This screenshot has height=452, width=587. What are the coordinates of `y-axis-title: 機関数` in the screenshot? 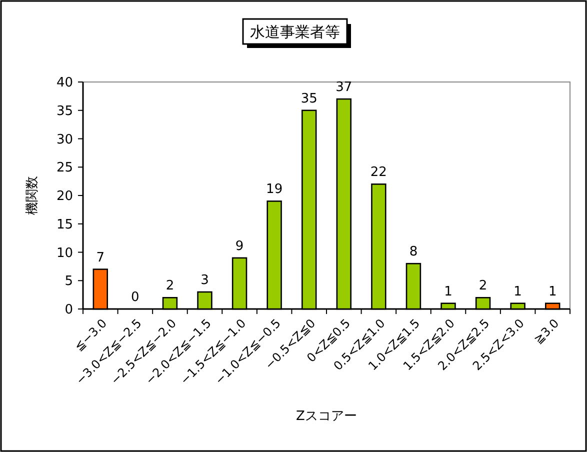 It's located at (32, 195).